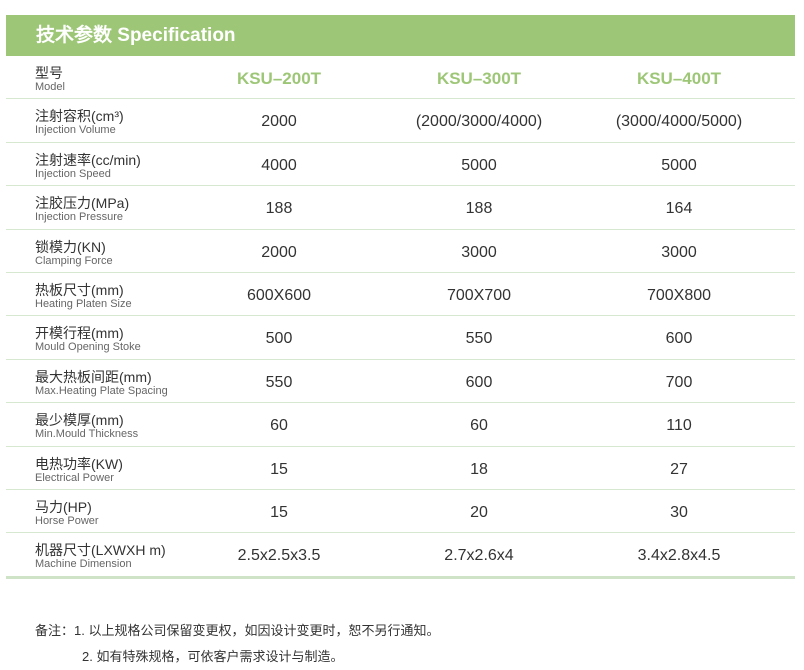 Image resolution: width=804 pixels, height=670 pixels. Describe the element at coordinates (679, 295) in the screenshot. I see `cell-value: 700X800` at that location.